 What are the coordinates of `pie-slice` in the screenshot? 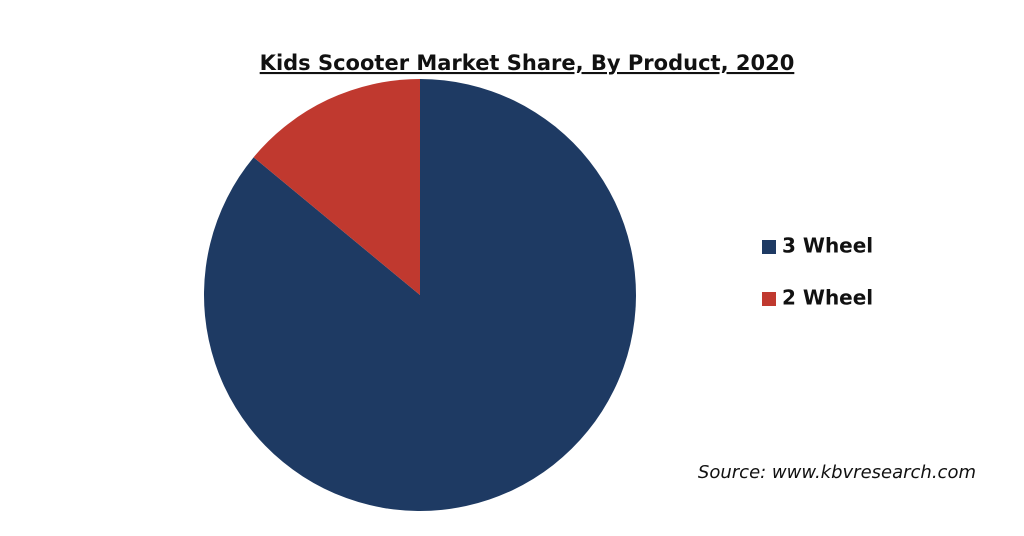 It's located at (336, 187).